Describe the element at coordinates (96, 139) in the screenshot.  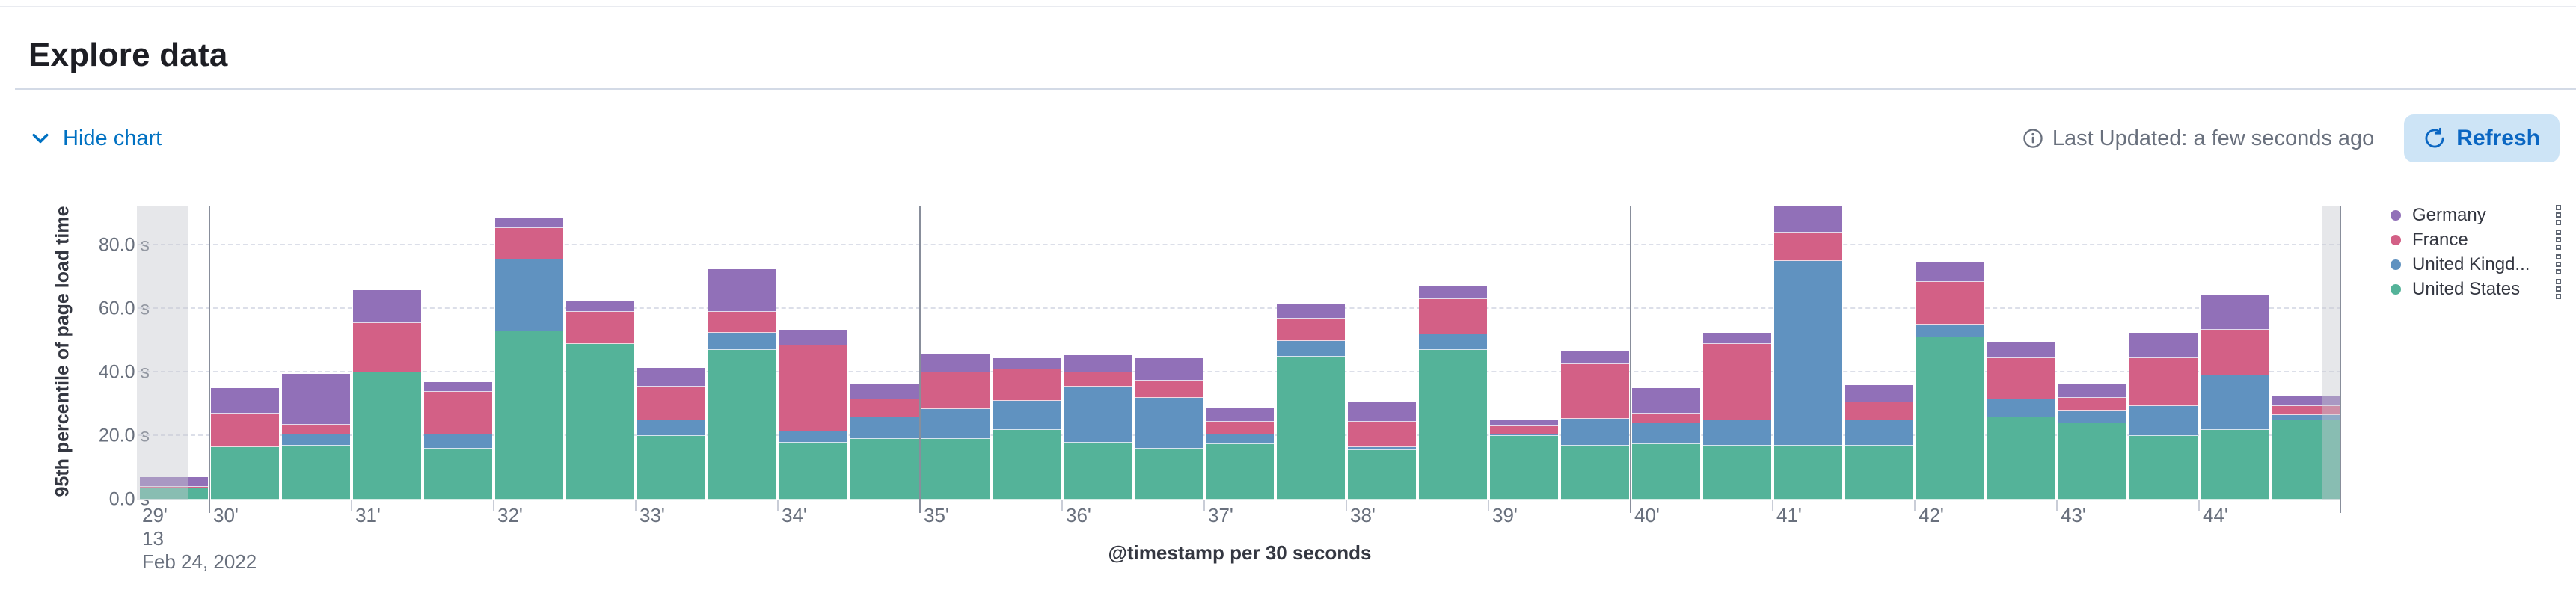
I see `hide-chart-toggle: Hide chart` at that location.